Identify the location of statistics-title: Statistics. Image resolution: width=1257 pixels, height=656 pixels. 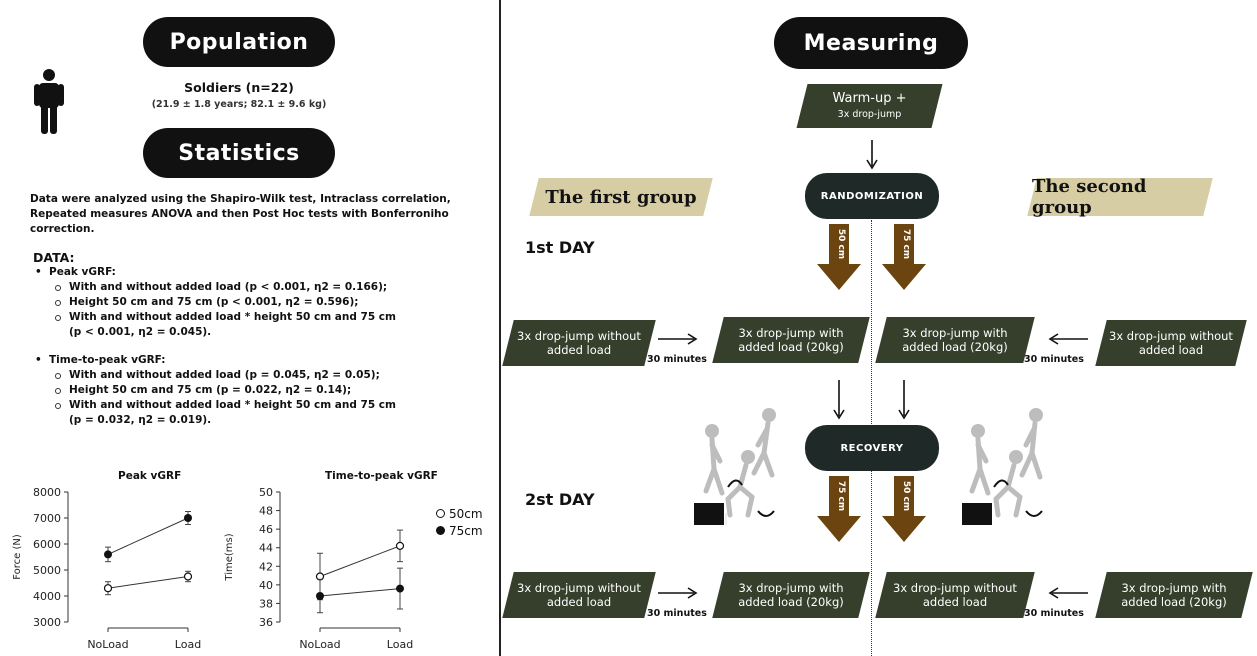
(239, 153).